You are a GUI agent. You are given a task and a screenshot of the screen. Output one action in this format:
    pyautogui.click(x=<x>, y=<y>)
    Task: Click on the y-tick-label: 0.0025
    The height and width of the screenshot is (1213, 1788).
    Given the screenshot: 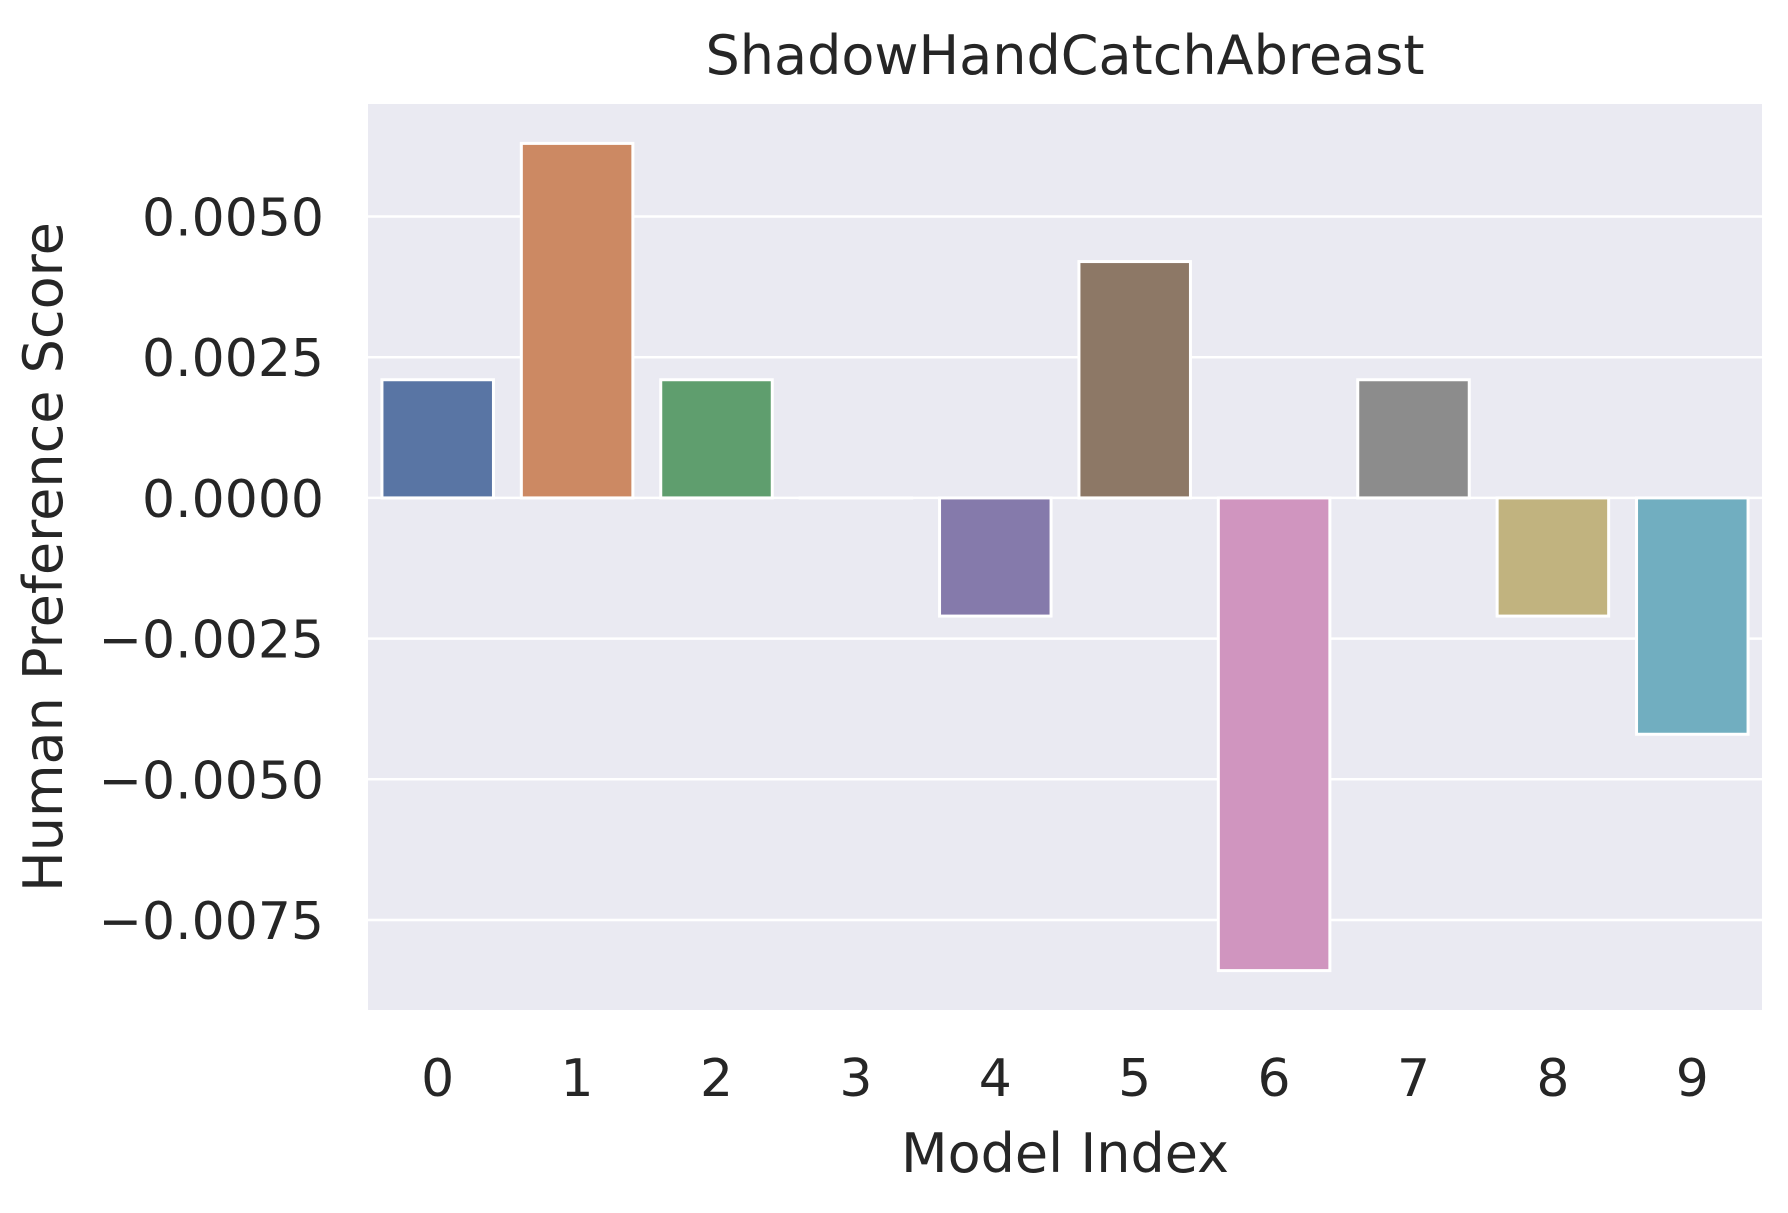 What is the action you would take?
    pyautogui.click(x=233, y=359)
    